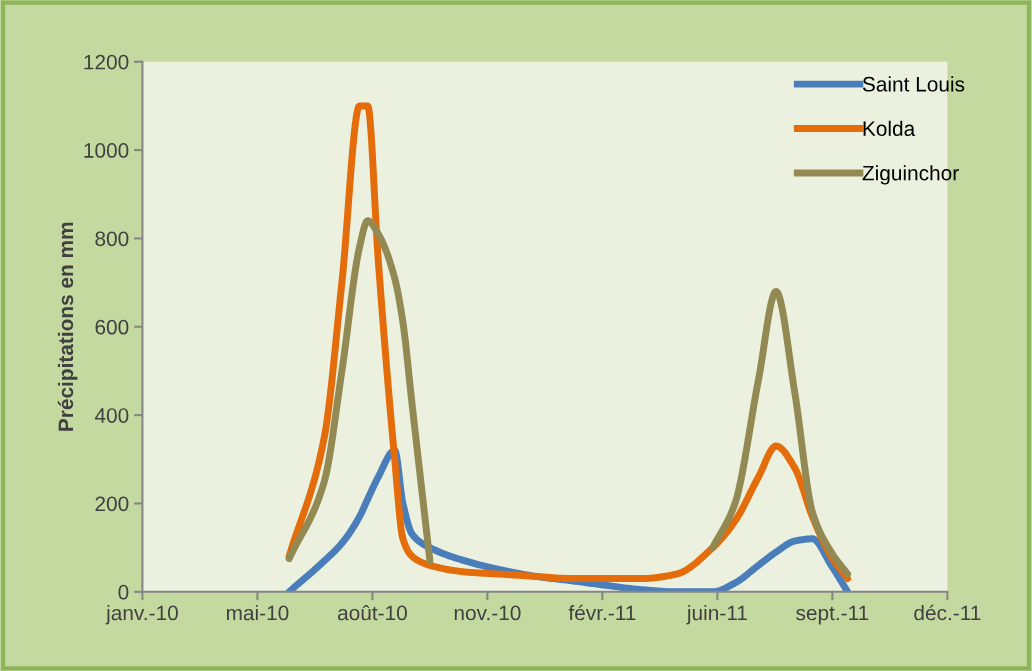  I want to click on legend-label: Kolda, so click(889, 128).